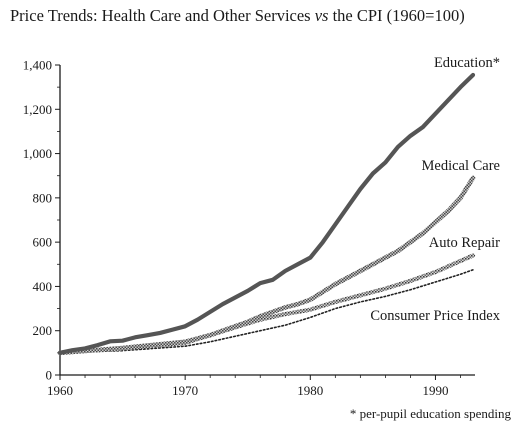 This screenshot has width=531, height=432. I want to click on y-tick-label: 0, so click(49, 375).